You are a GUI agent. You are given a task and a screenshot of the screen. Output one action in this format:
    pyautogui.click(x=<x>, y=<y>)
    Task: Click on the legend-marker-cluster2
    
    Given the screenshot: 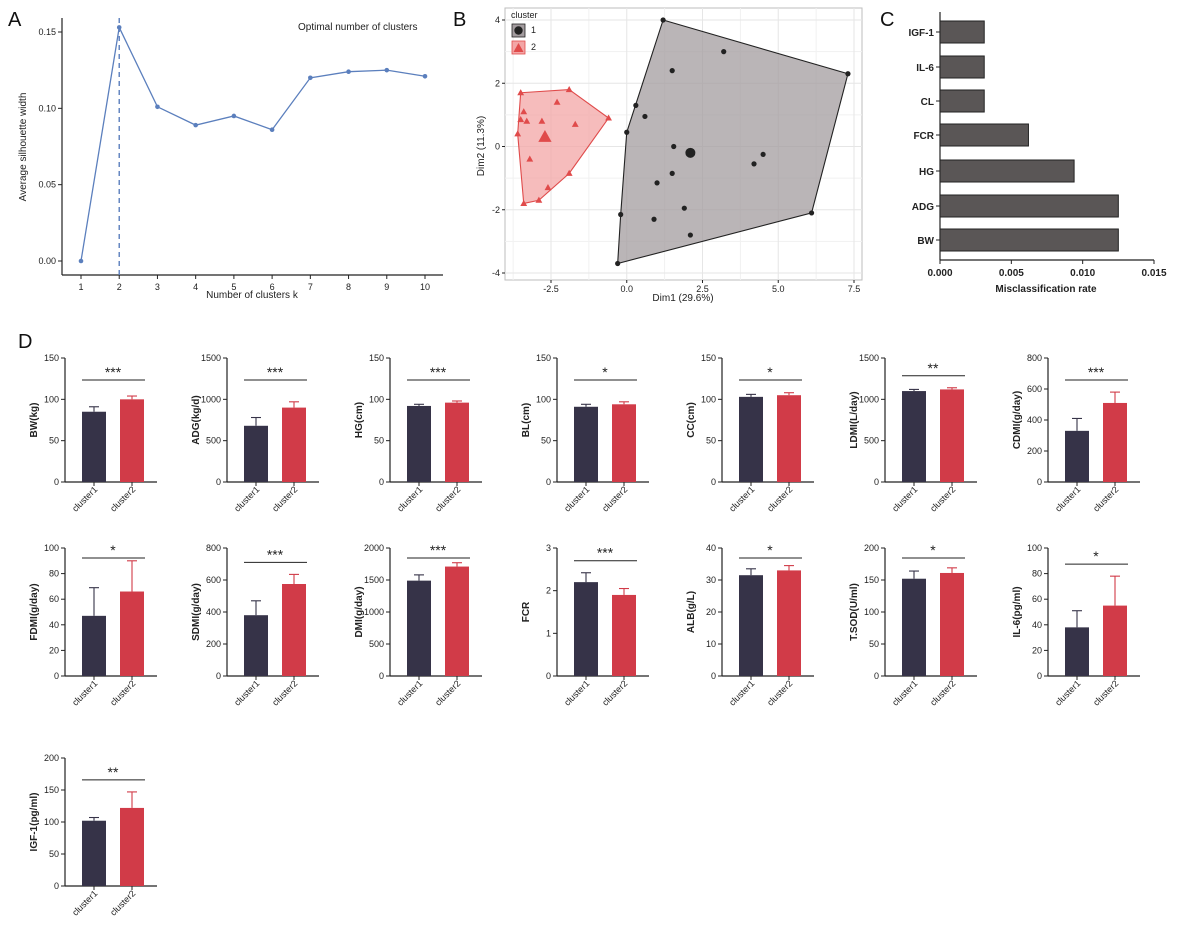 What is the action you would take?
    pyautogui.click(x=518, y=47)
    